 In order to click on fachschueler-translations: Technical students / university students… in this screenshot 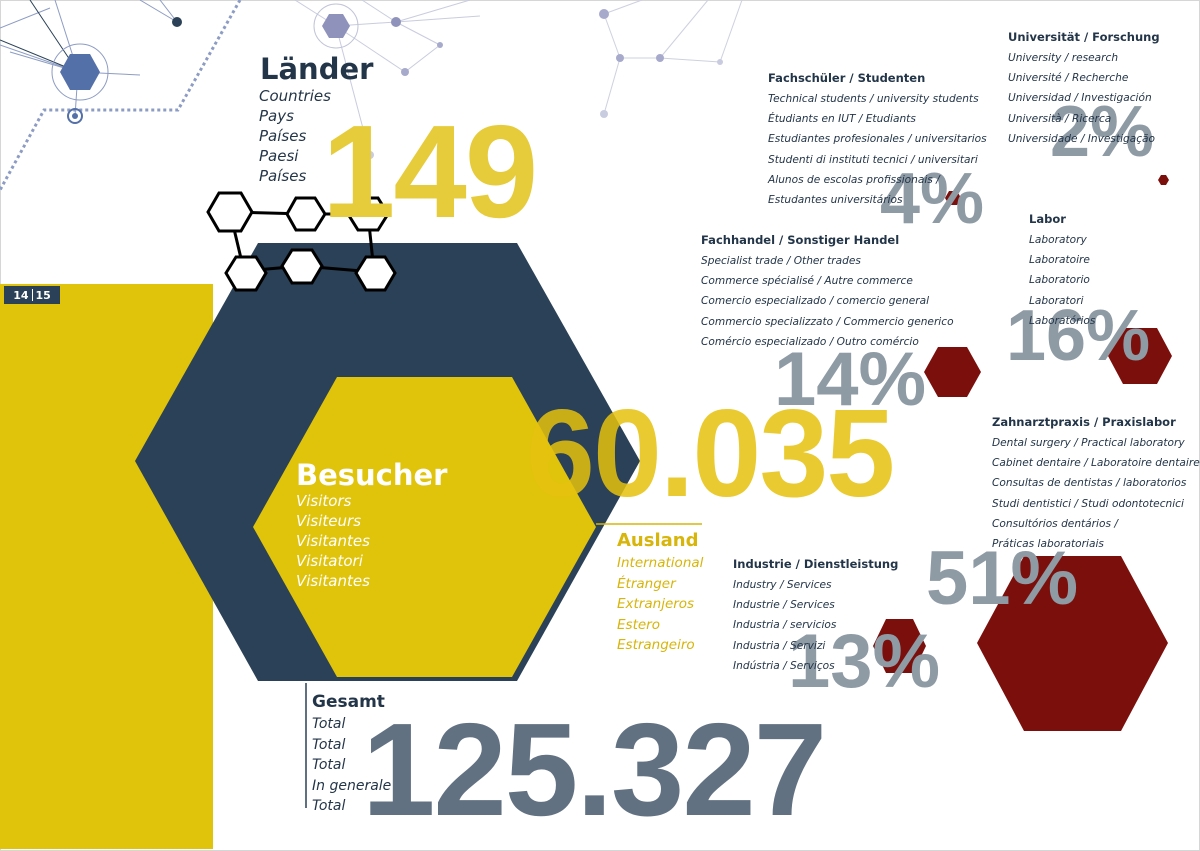, I will do `click(877, 149)`.